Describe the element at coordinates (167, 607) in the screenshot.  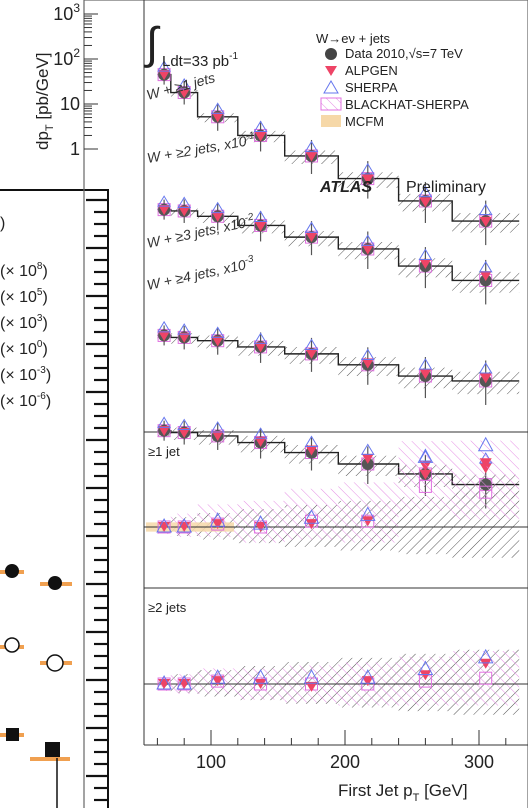
I see `ratio-panel-label: ≥2 jets` at that location.